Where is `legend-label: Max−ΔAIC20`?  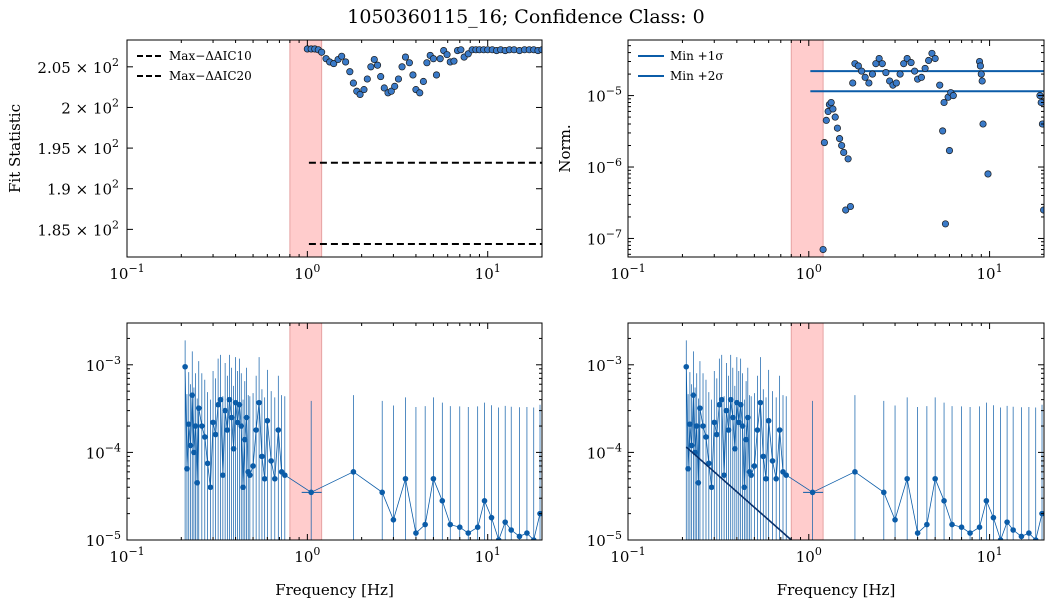 legend-label: Max−ΔAIC20 is located at coordinates (210, 76).